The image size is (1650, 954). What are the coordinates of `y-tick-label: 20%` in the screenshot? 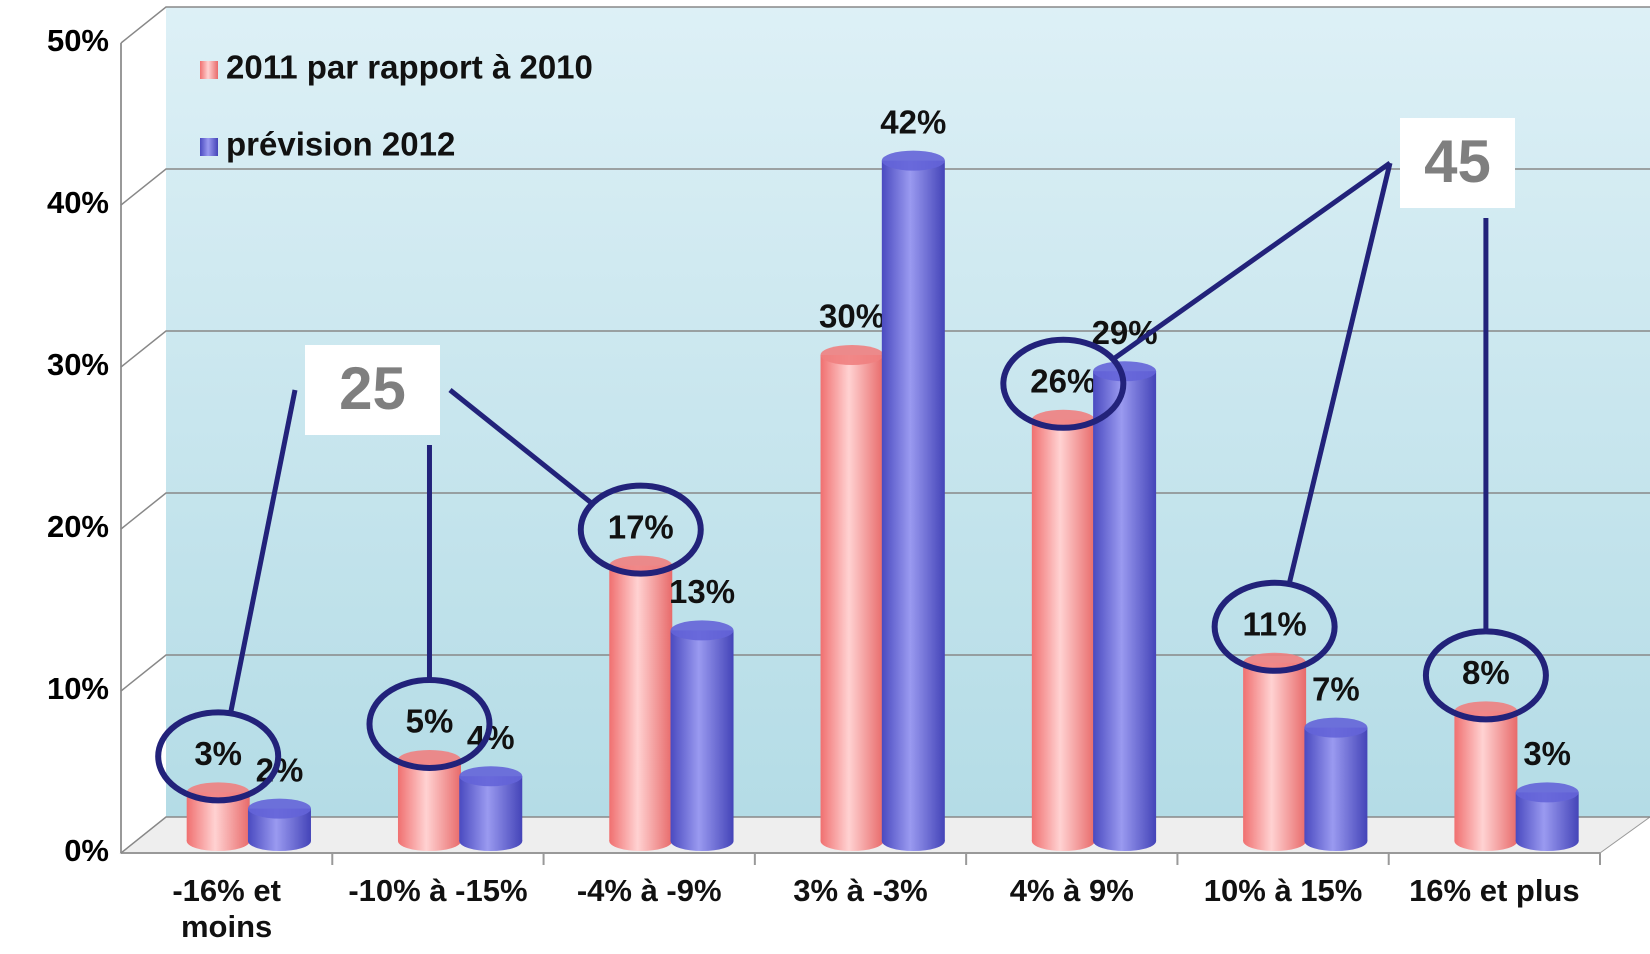 It's located at (78, 526).